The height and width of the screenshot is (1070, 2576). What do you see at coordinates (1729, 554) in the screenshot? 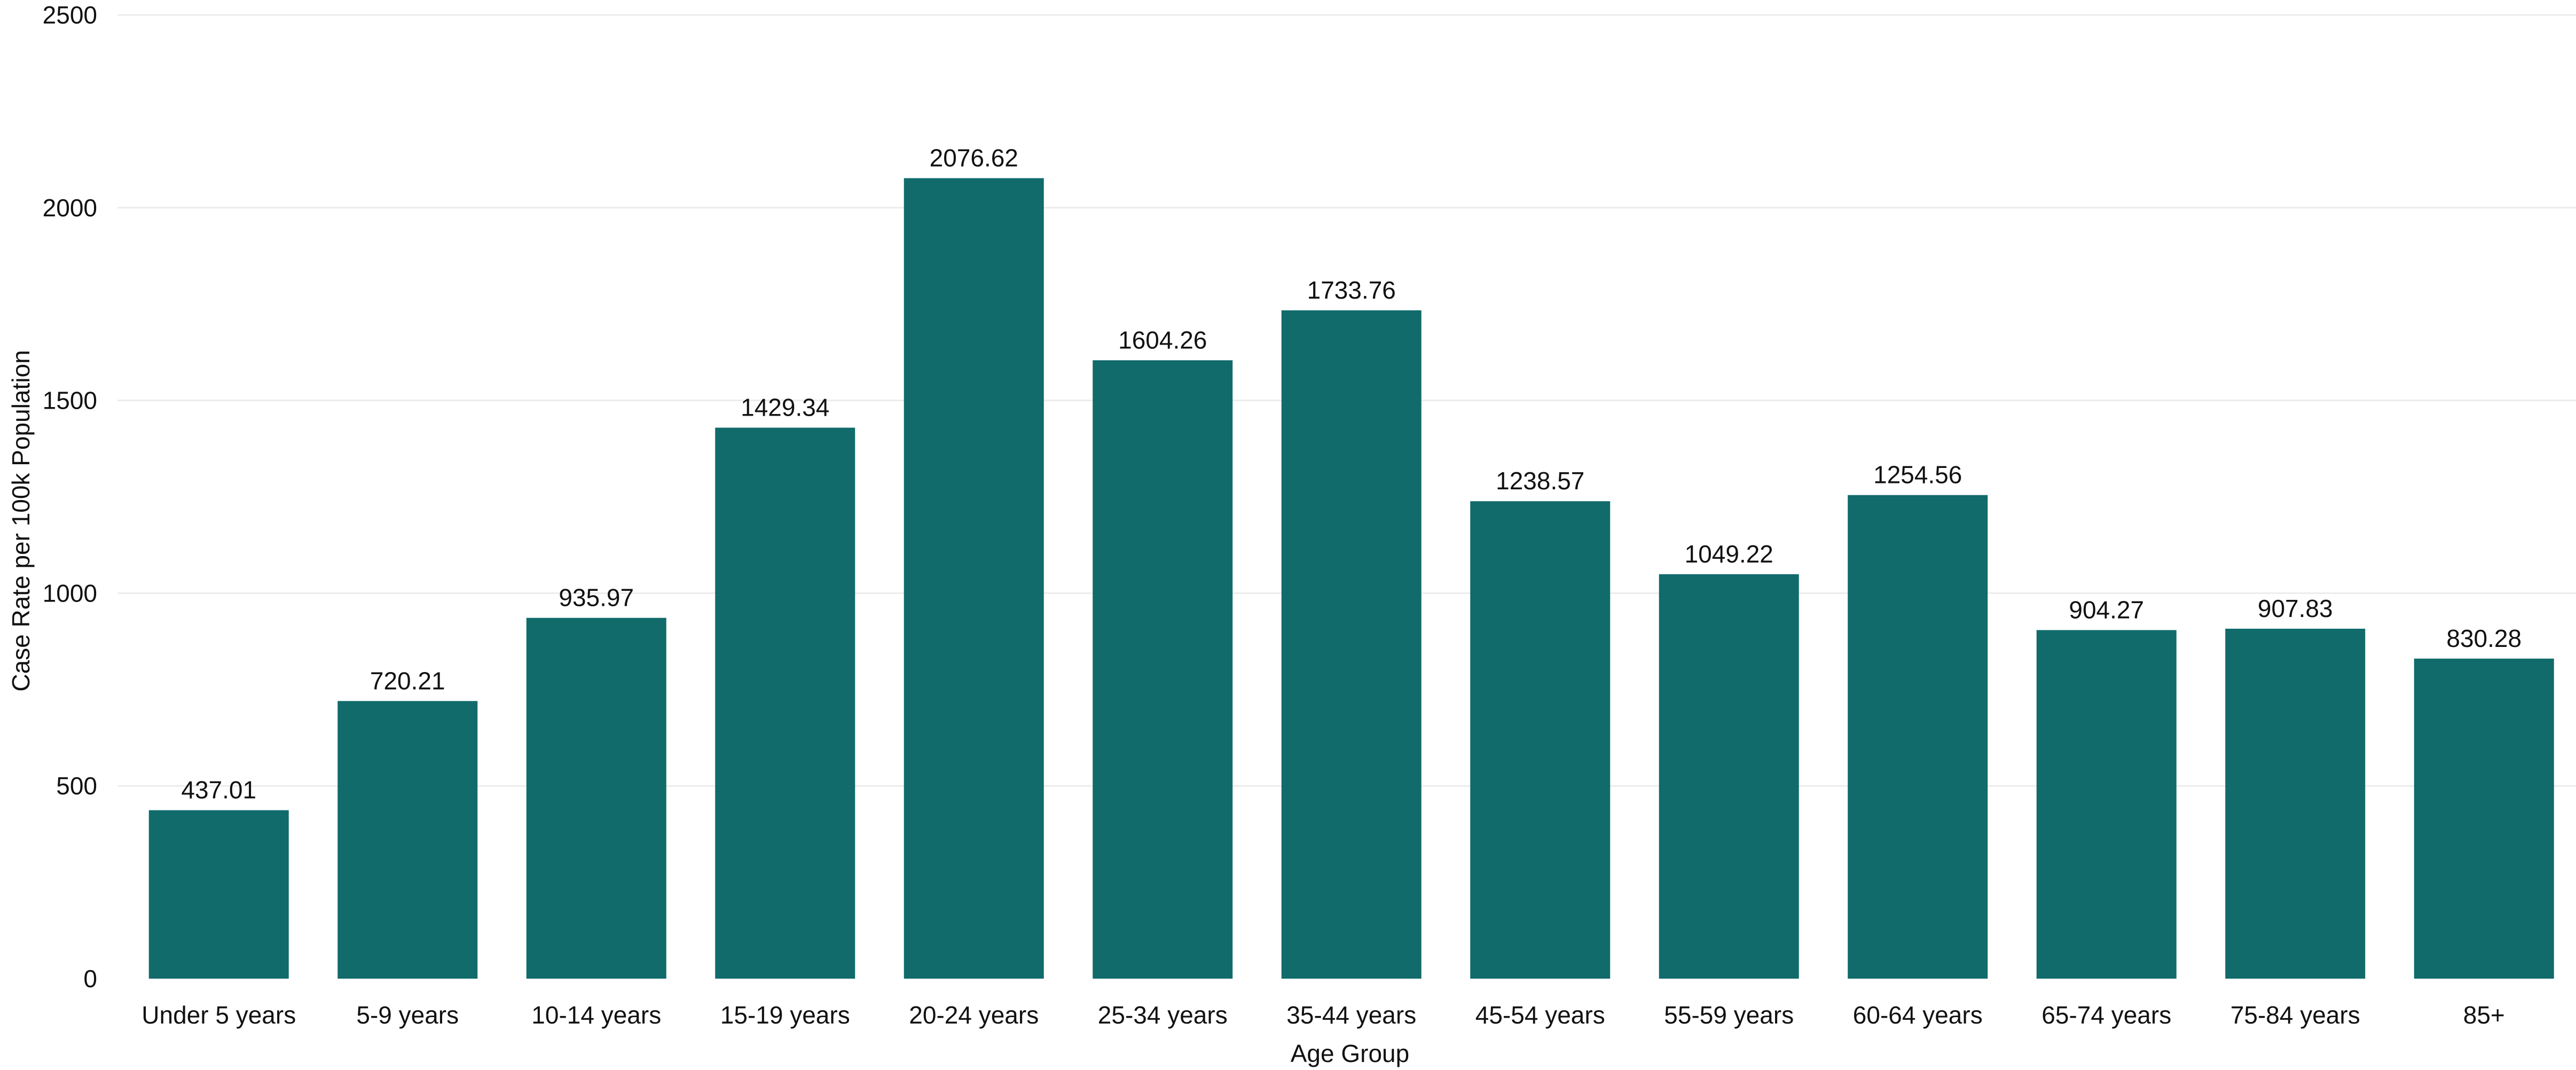
I see `bar-value-label: 1049.22` at bounding box center [1729, 554].